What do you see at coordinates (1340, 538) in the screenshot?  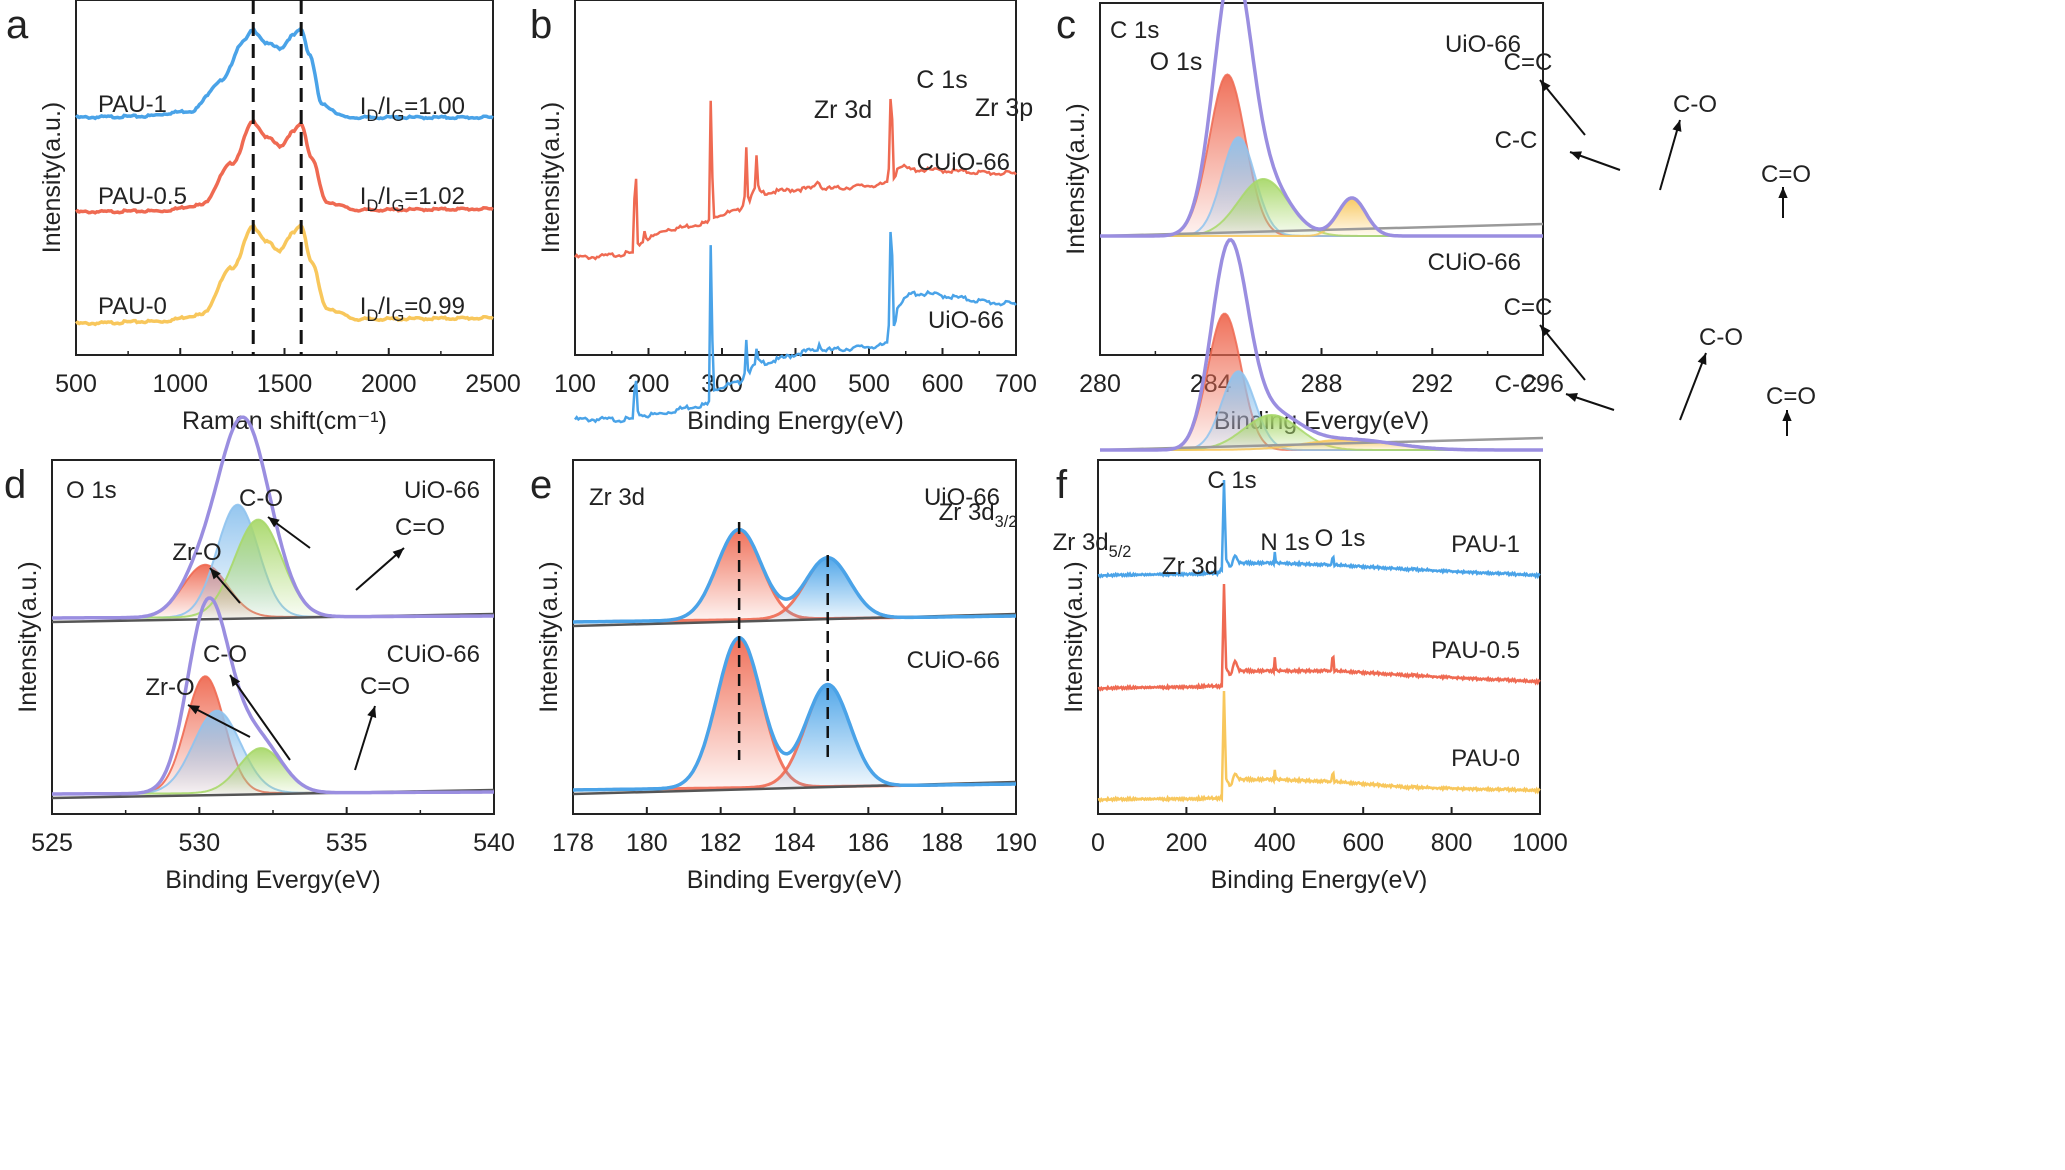 I see `peak-label: O 1s` at bounding box center [1340, 538].